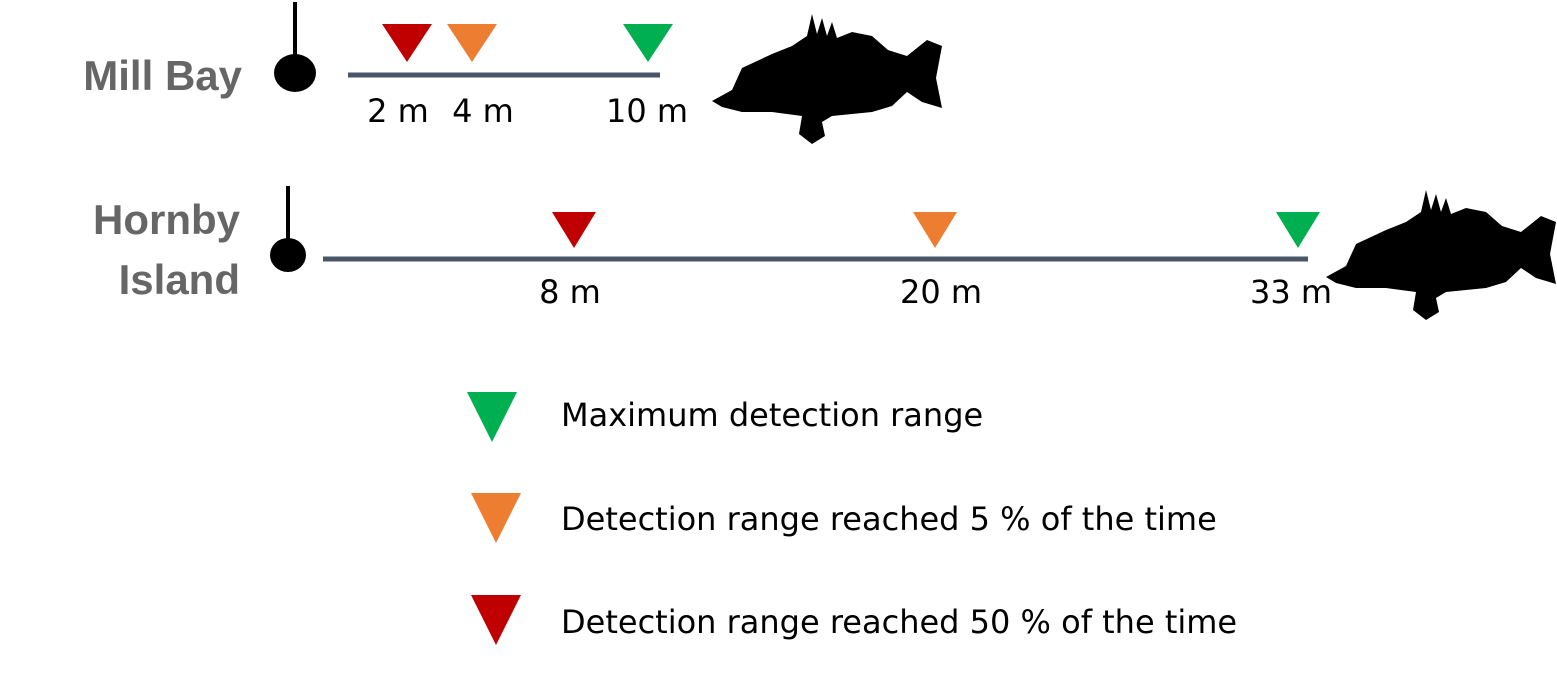 Image resolution: width=1557 pixels, height=673 pixels. Describe the element at coordinates (1291, 292) in the screenshot. I see `range-label: 33 m` at that location.